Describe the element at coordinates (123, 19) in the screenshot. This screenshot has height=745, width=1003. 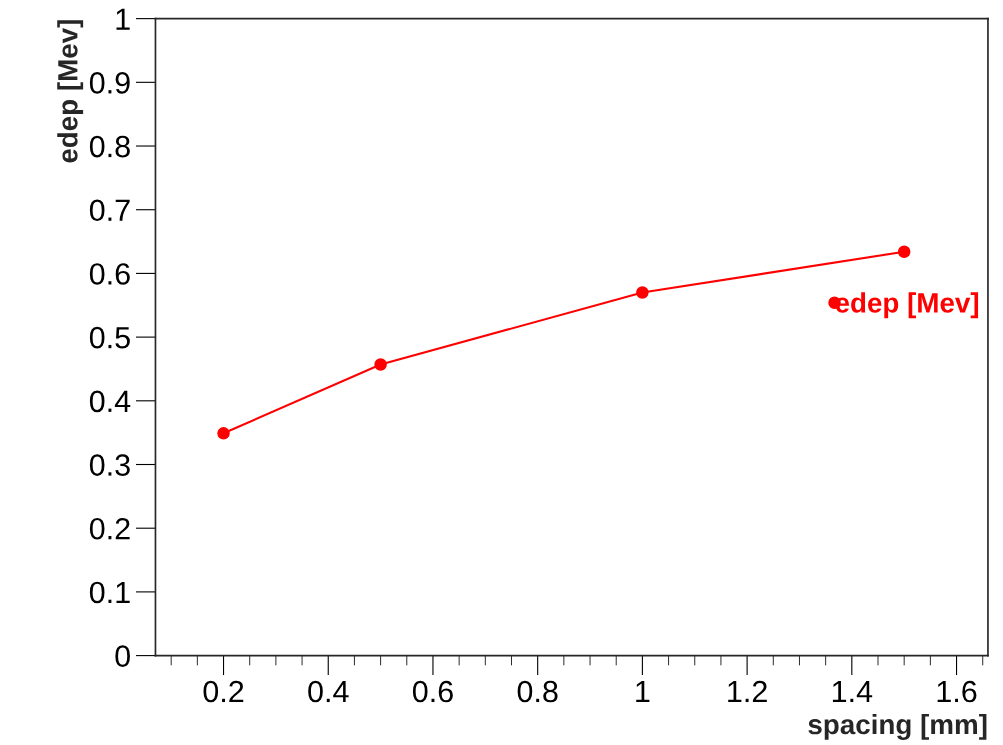
I see `y-tick-label: 1` at that location.